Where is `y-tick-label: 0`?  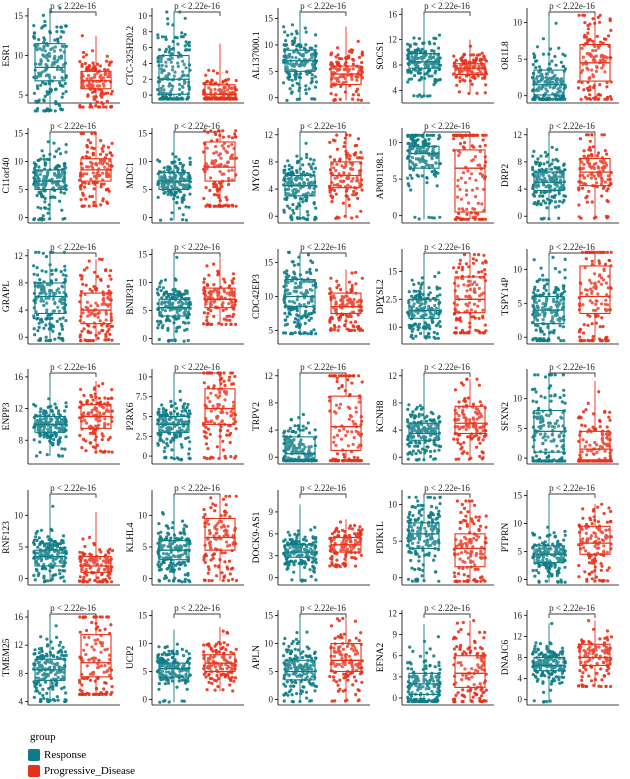
y-tick-label: 0 is located at coordinates (145, 95).